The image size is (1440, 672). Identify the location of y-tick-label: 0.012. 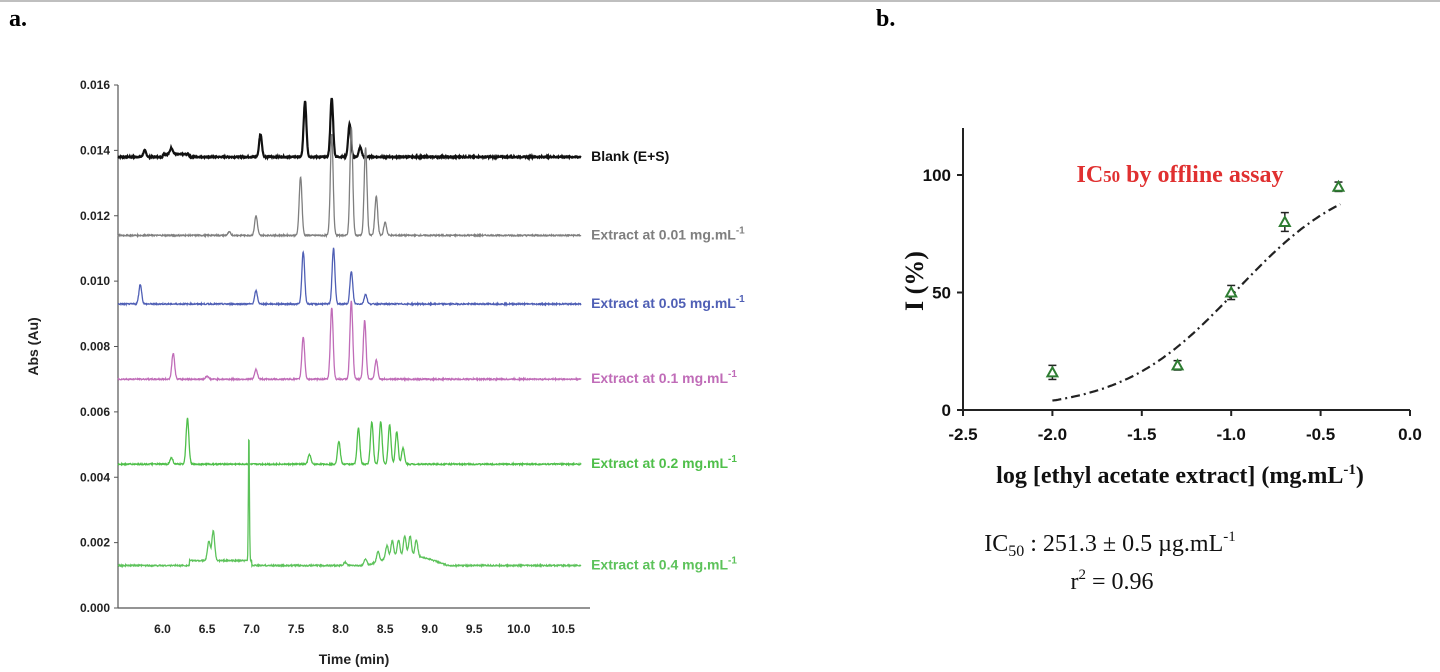
(95, 216).